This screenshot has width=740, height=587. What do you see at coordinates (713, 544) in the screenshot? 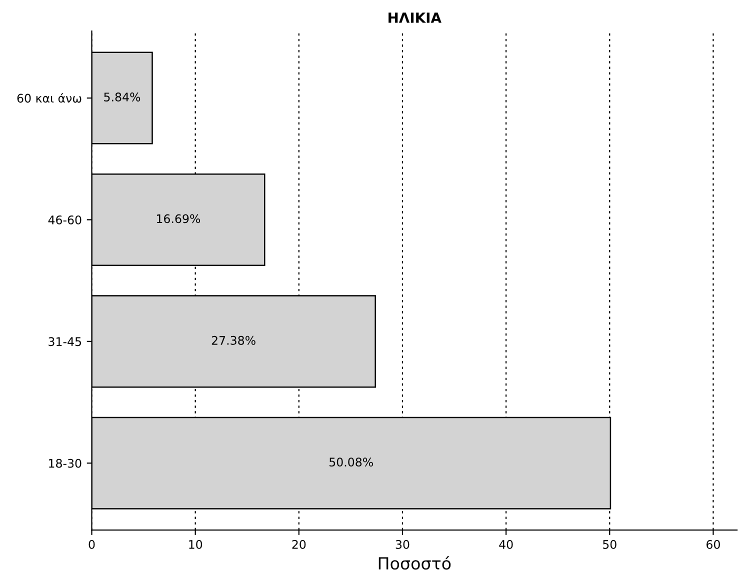
I see `x-tick-label: 60` at bounding box center [713, 544].